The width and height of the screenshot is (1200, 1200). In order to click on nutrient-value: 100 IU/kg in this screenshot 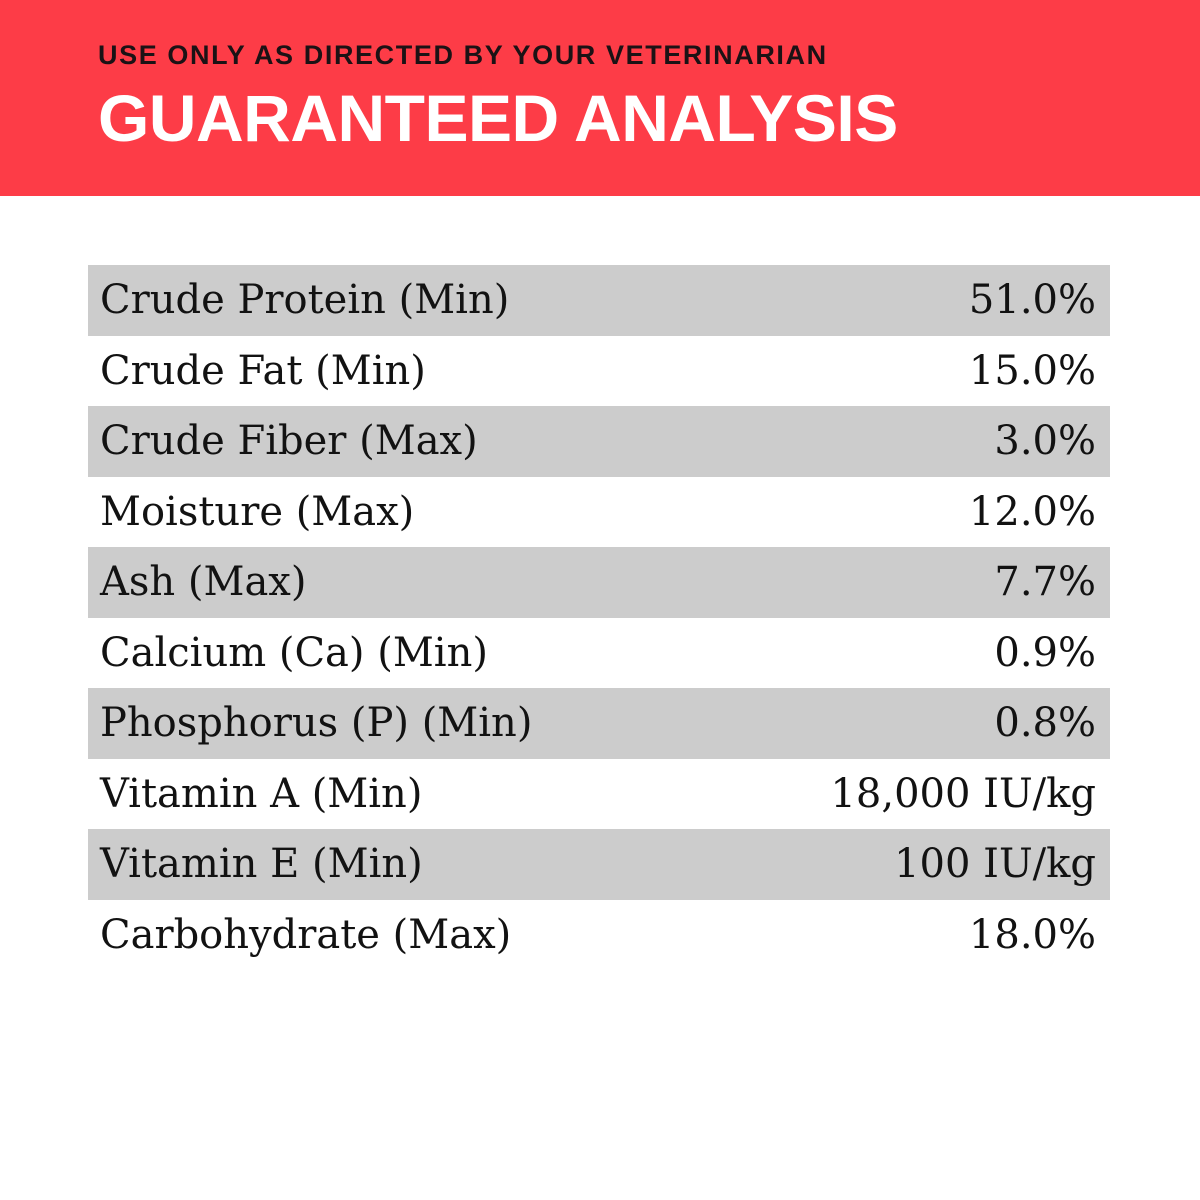, I will do `click(995, 864)`.